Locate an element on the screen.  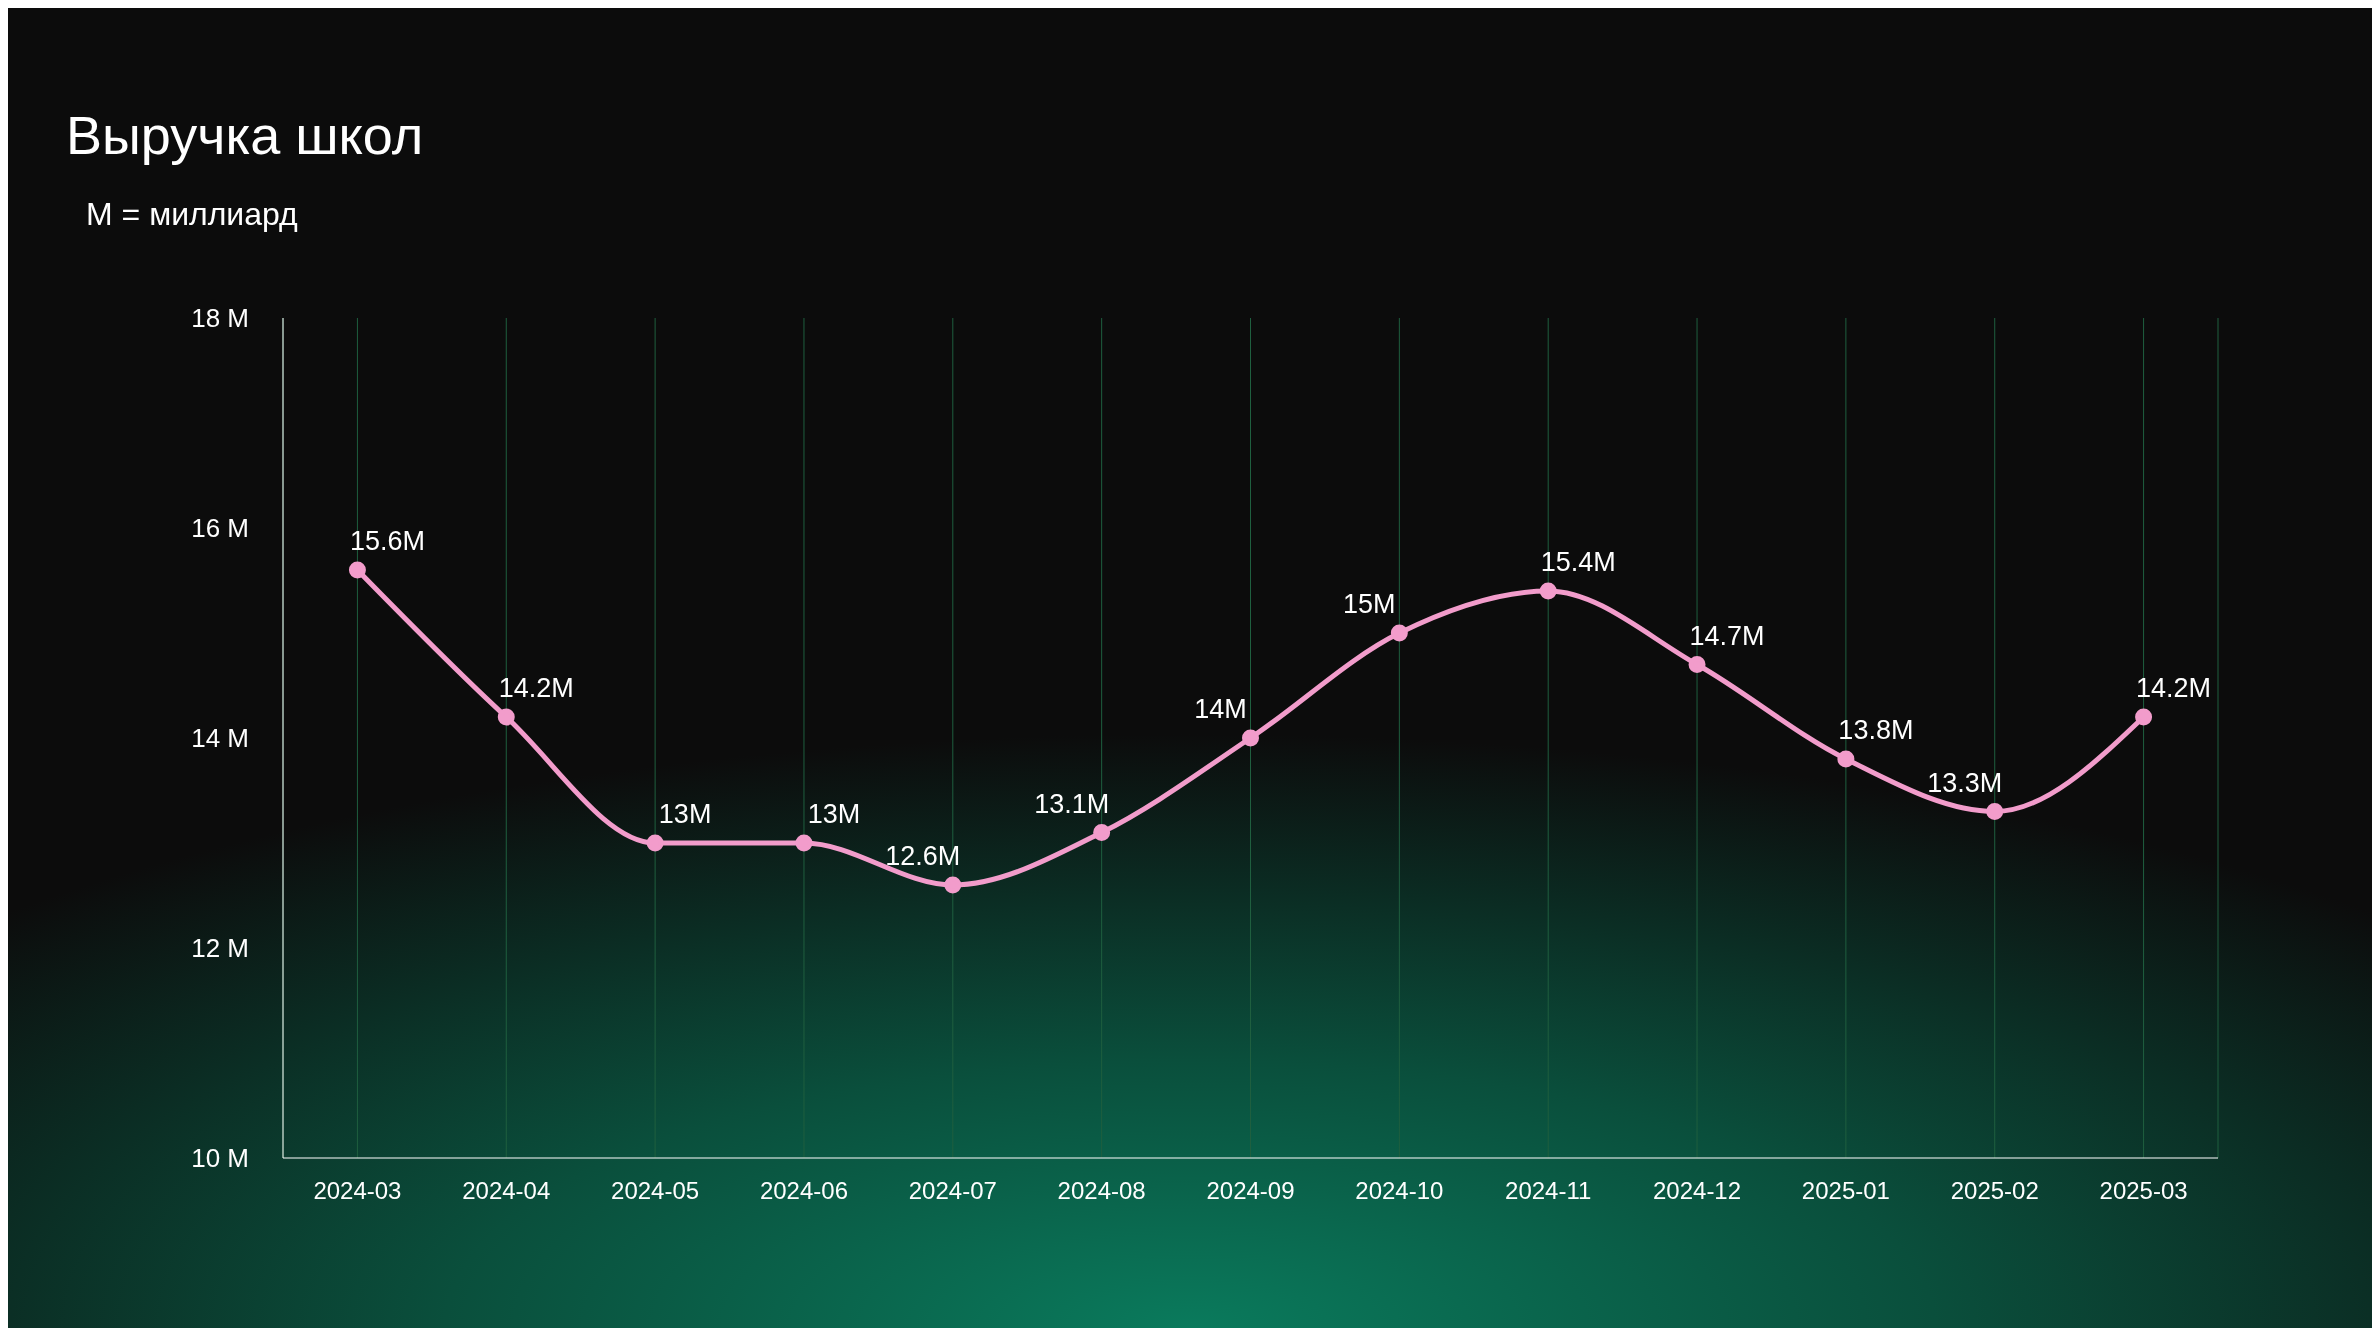
data-label: 14M is located at coordinates (1220, 709).